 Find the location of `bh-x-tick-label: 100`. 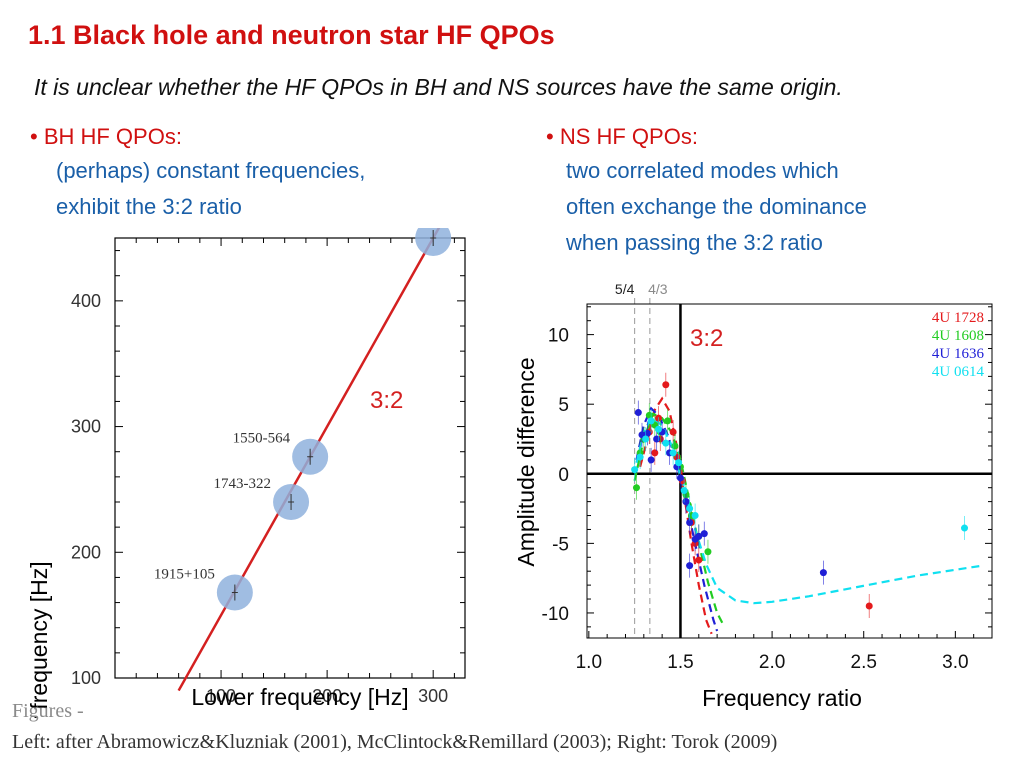

bh-x-tick-label: 100 is located at coordinates (221, 696).